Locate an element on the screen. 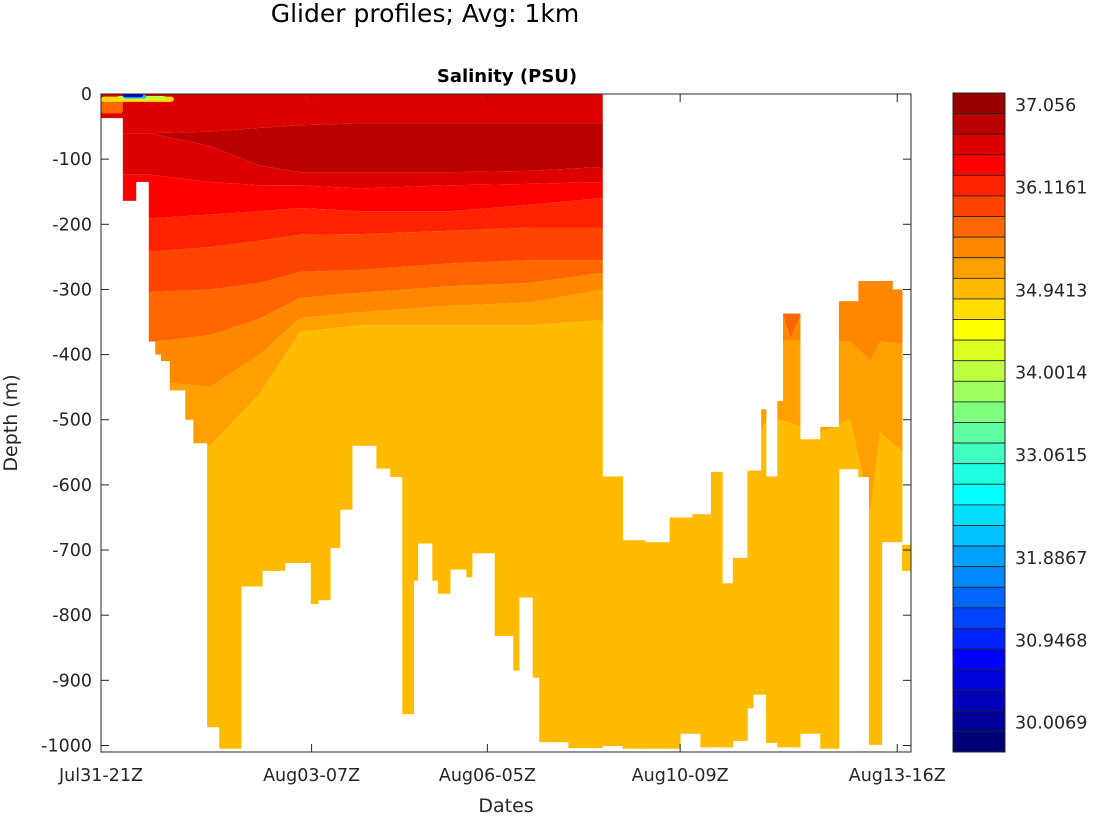 The width and height of the screenshot is (1100, 819). x-tick-label: Aug06-05Z is located at coordinates (487, 776).